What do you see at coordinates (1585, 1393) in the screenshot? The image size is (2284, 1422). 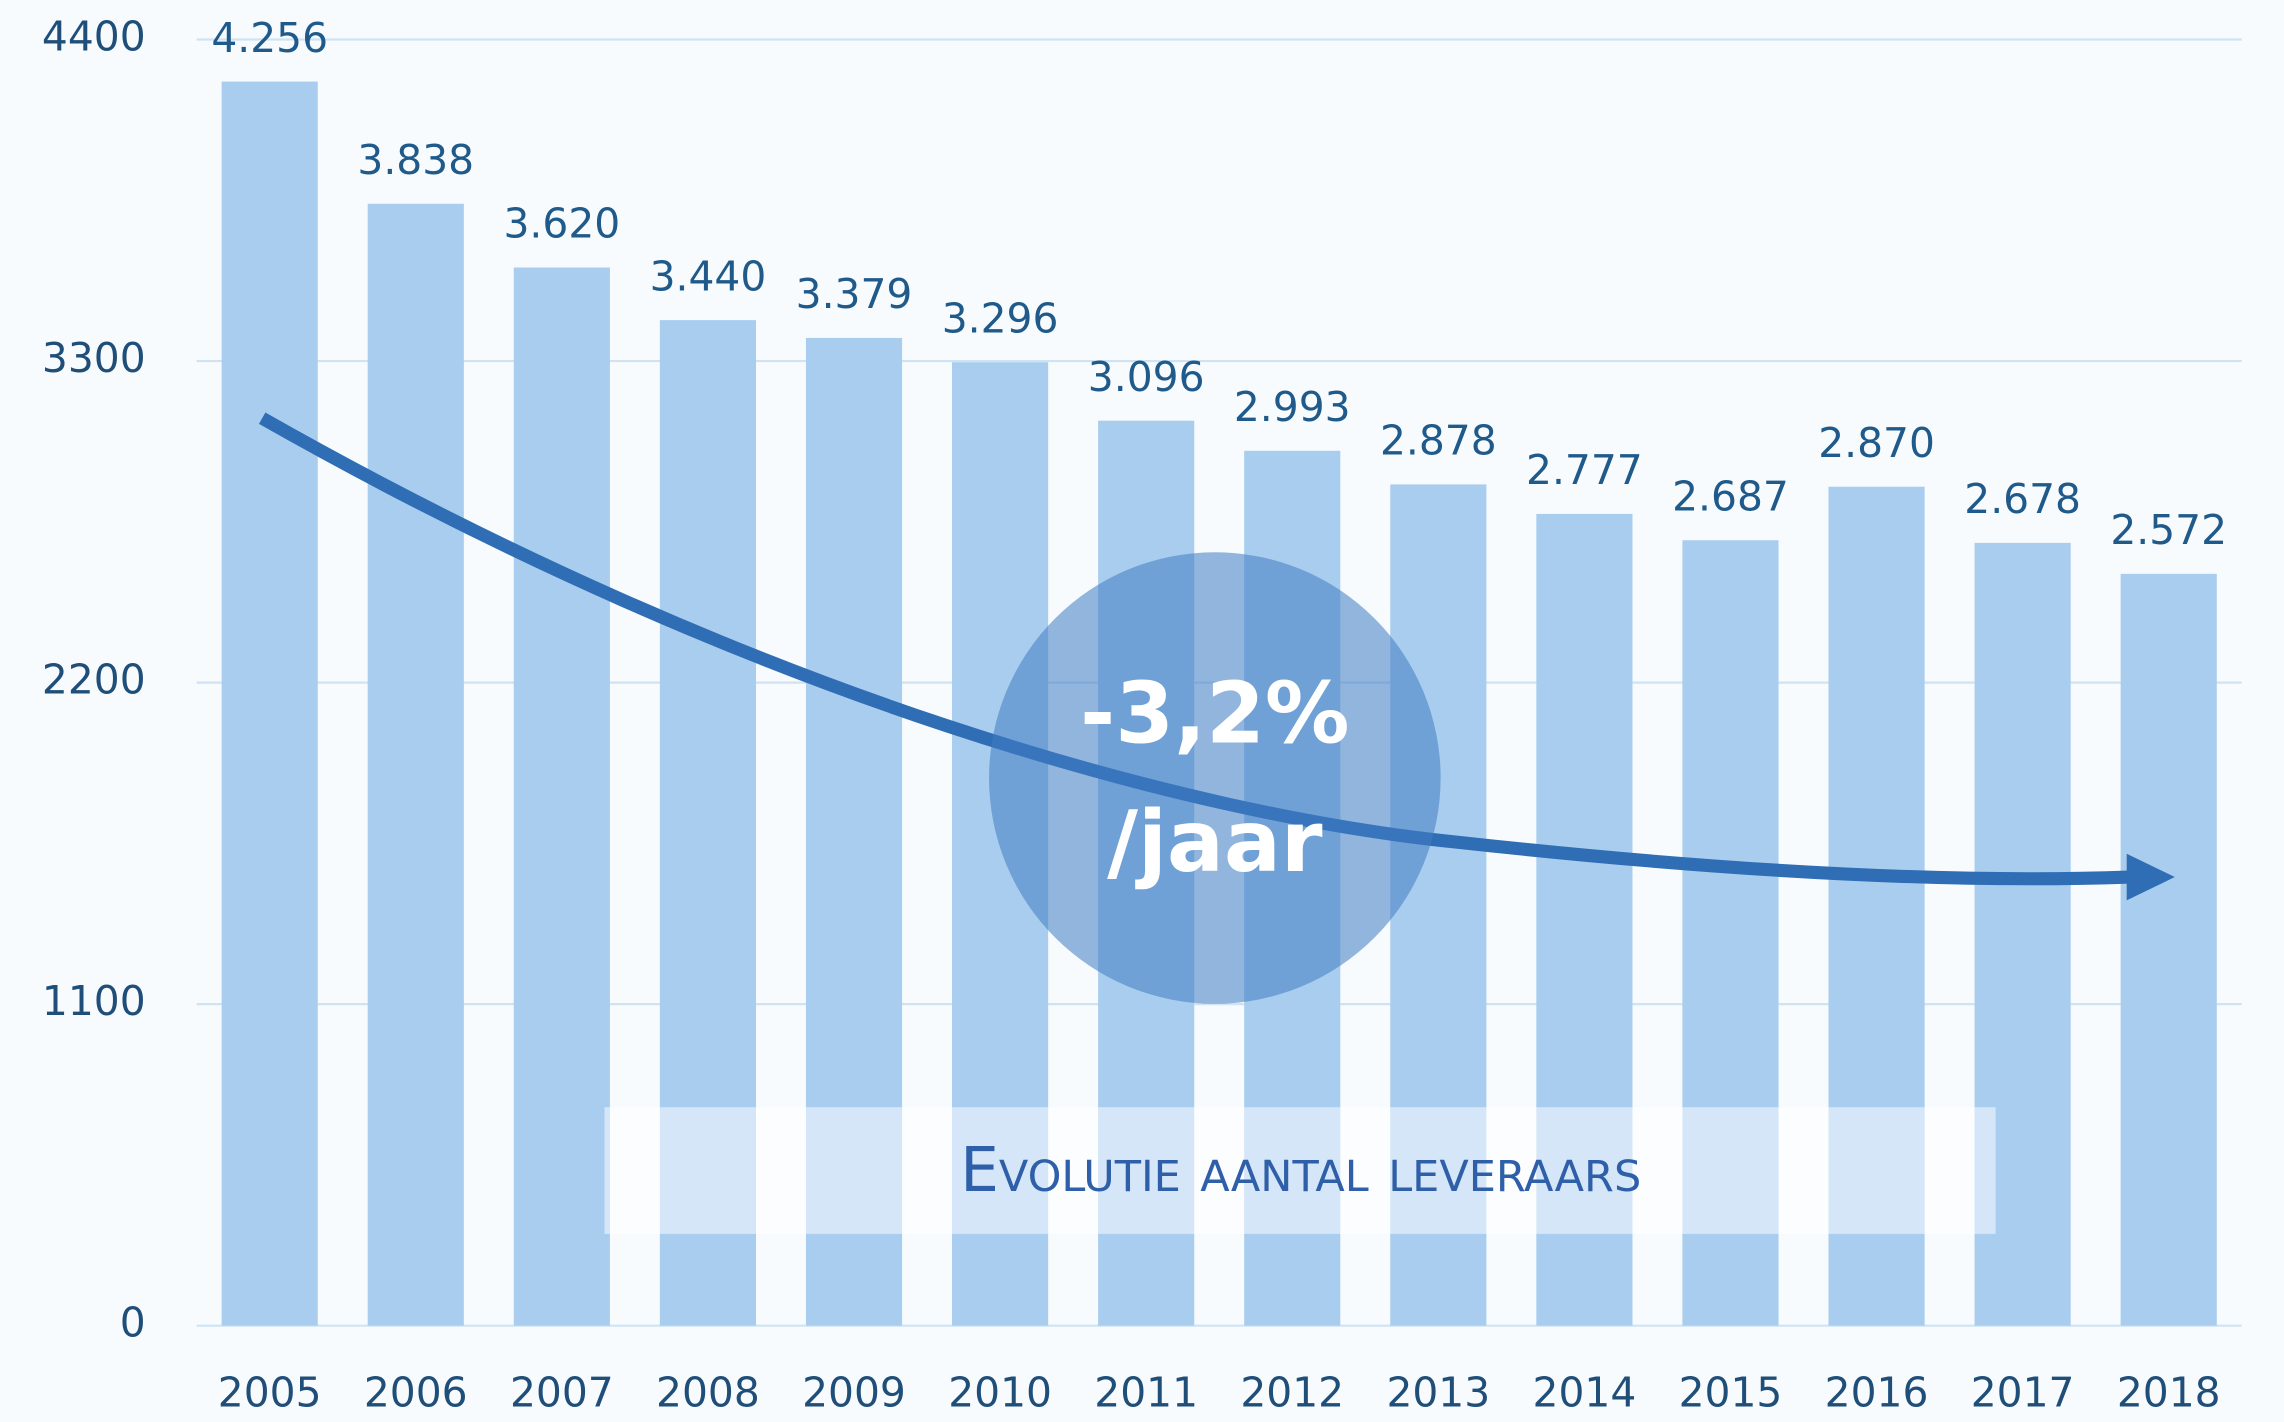 I see `x-tick-label: 2014` at bounding box center [1585, 1393].